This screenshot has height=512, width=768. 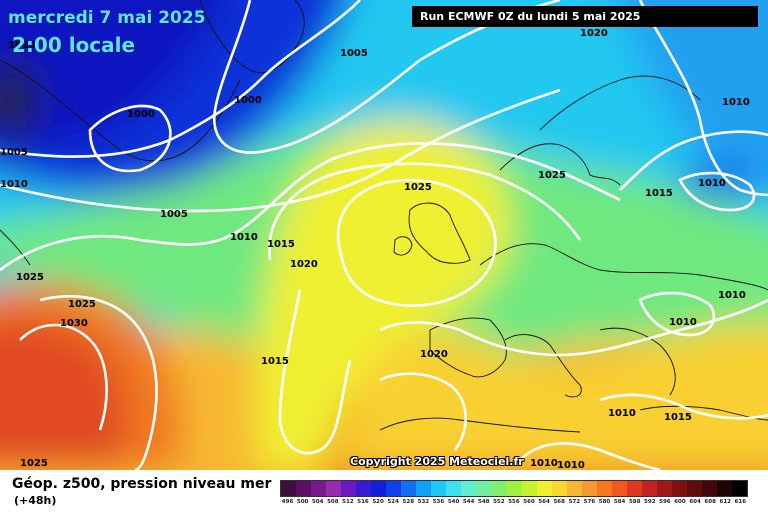 What do you see at coordinates (619, 502) in the screenshot?
I see `scale-tick-label: 584` at bounding box center [619, 502].